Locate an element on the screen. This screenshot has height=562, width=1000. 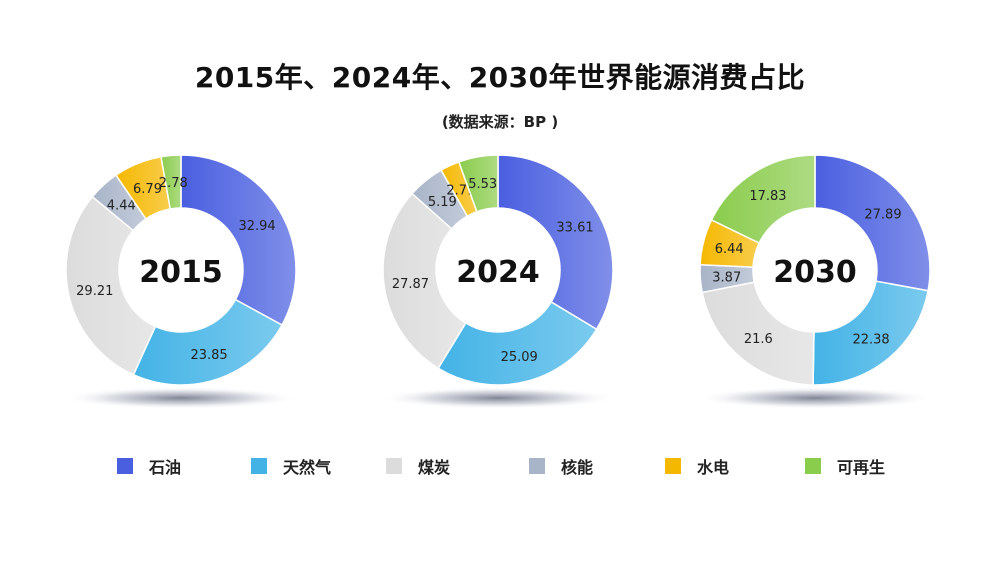
slice-gas-2030 is located at coordinates (870, 333).